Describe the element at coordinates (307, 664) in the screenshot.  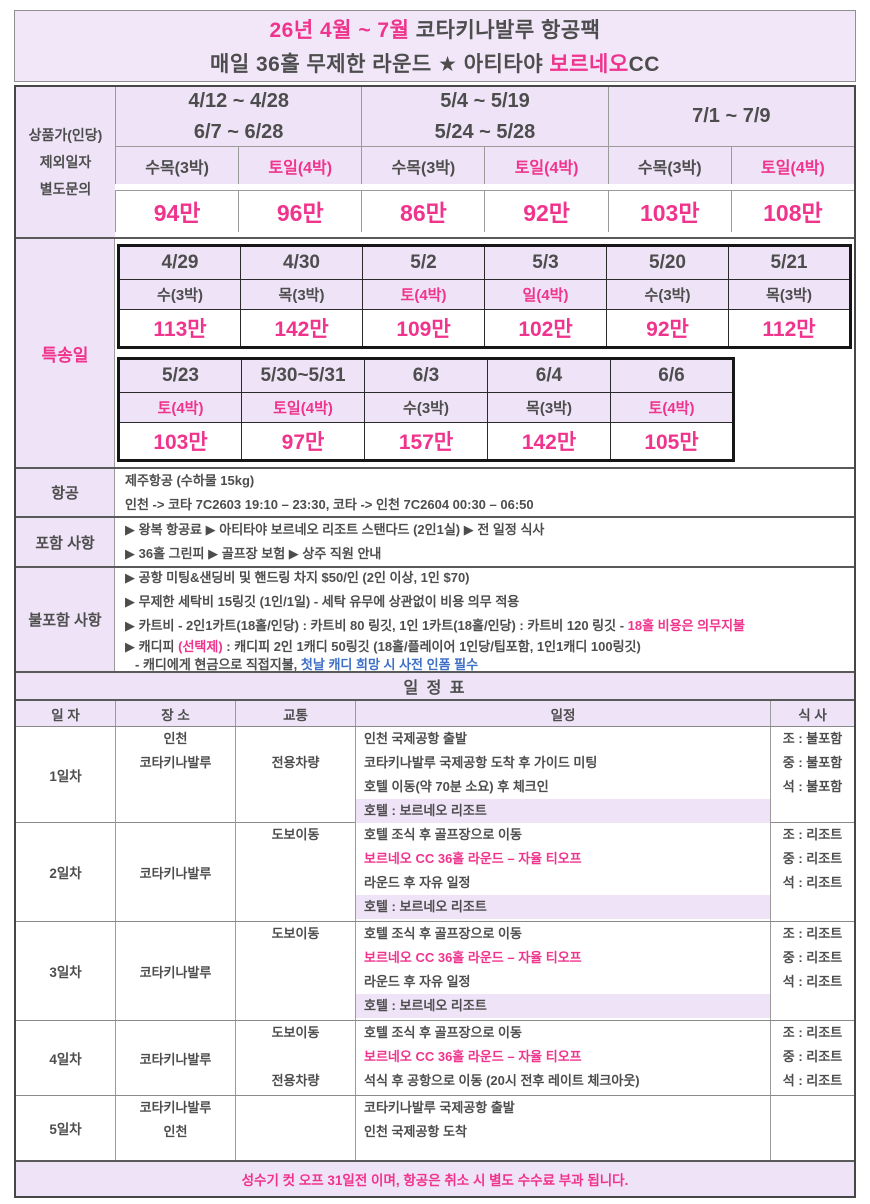
I see `excluded-line: - 캐디에게 현금으로 직접지불, 첫날 캐디 희망 시 사전 인폼 필수` at that location.